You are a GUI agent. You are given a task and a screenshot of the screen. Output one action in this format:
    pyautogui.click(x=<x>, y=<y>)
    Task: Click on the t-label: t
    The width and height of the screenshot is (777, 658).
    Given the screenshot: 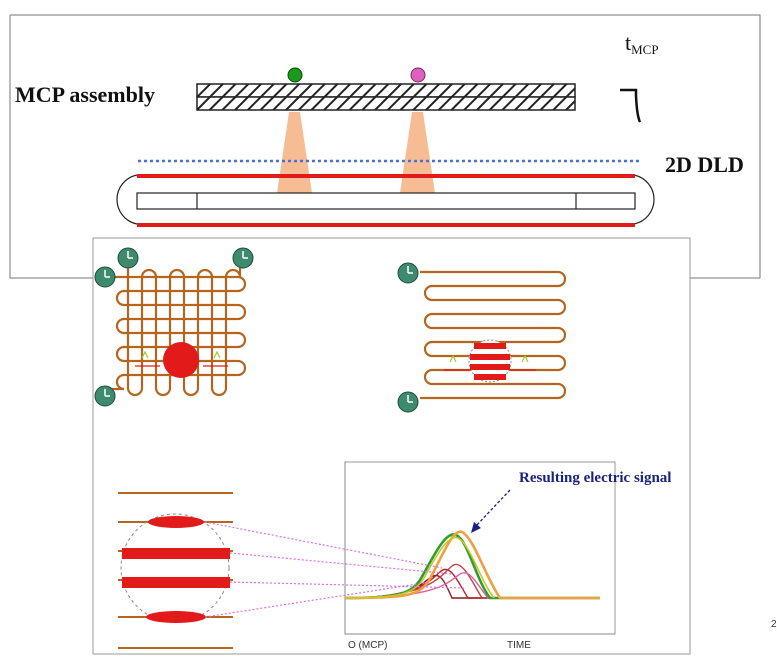 What is the action you would take?
    pyautogui.click(x=628, y=42)
    